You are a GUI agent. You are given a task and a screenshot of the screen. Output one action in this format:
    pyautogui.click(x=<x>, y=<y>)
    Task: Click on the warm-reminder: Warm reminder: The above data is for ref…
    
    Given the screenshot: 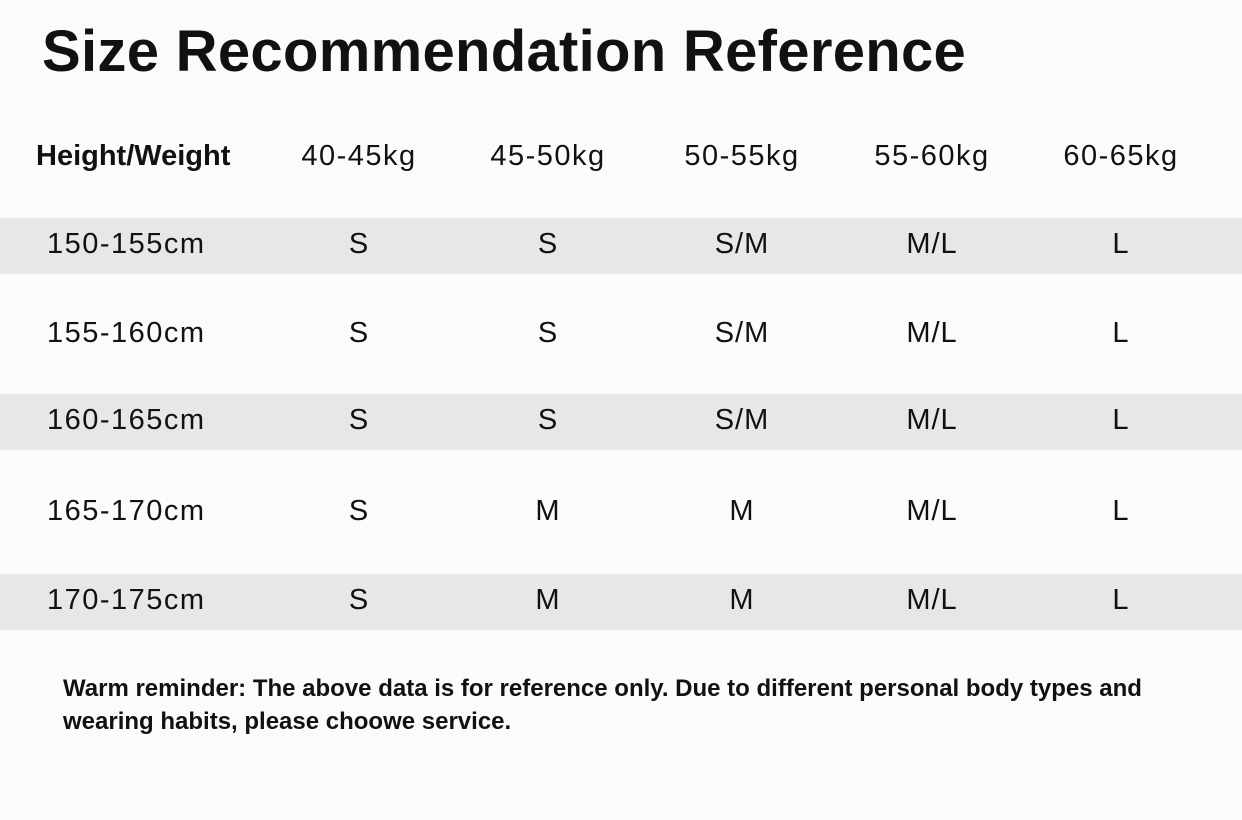 What is the action you would take?
    pyautogui.click(x=602, y=705)
    